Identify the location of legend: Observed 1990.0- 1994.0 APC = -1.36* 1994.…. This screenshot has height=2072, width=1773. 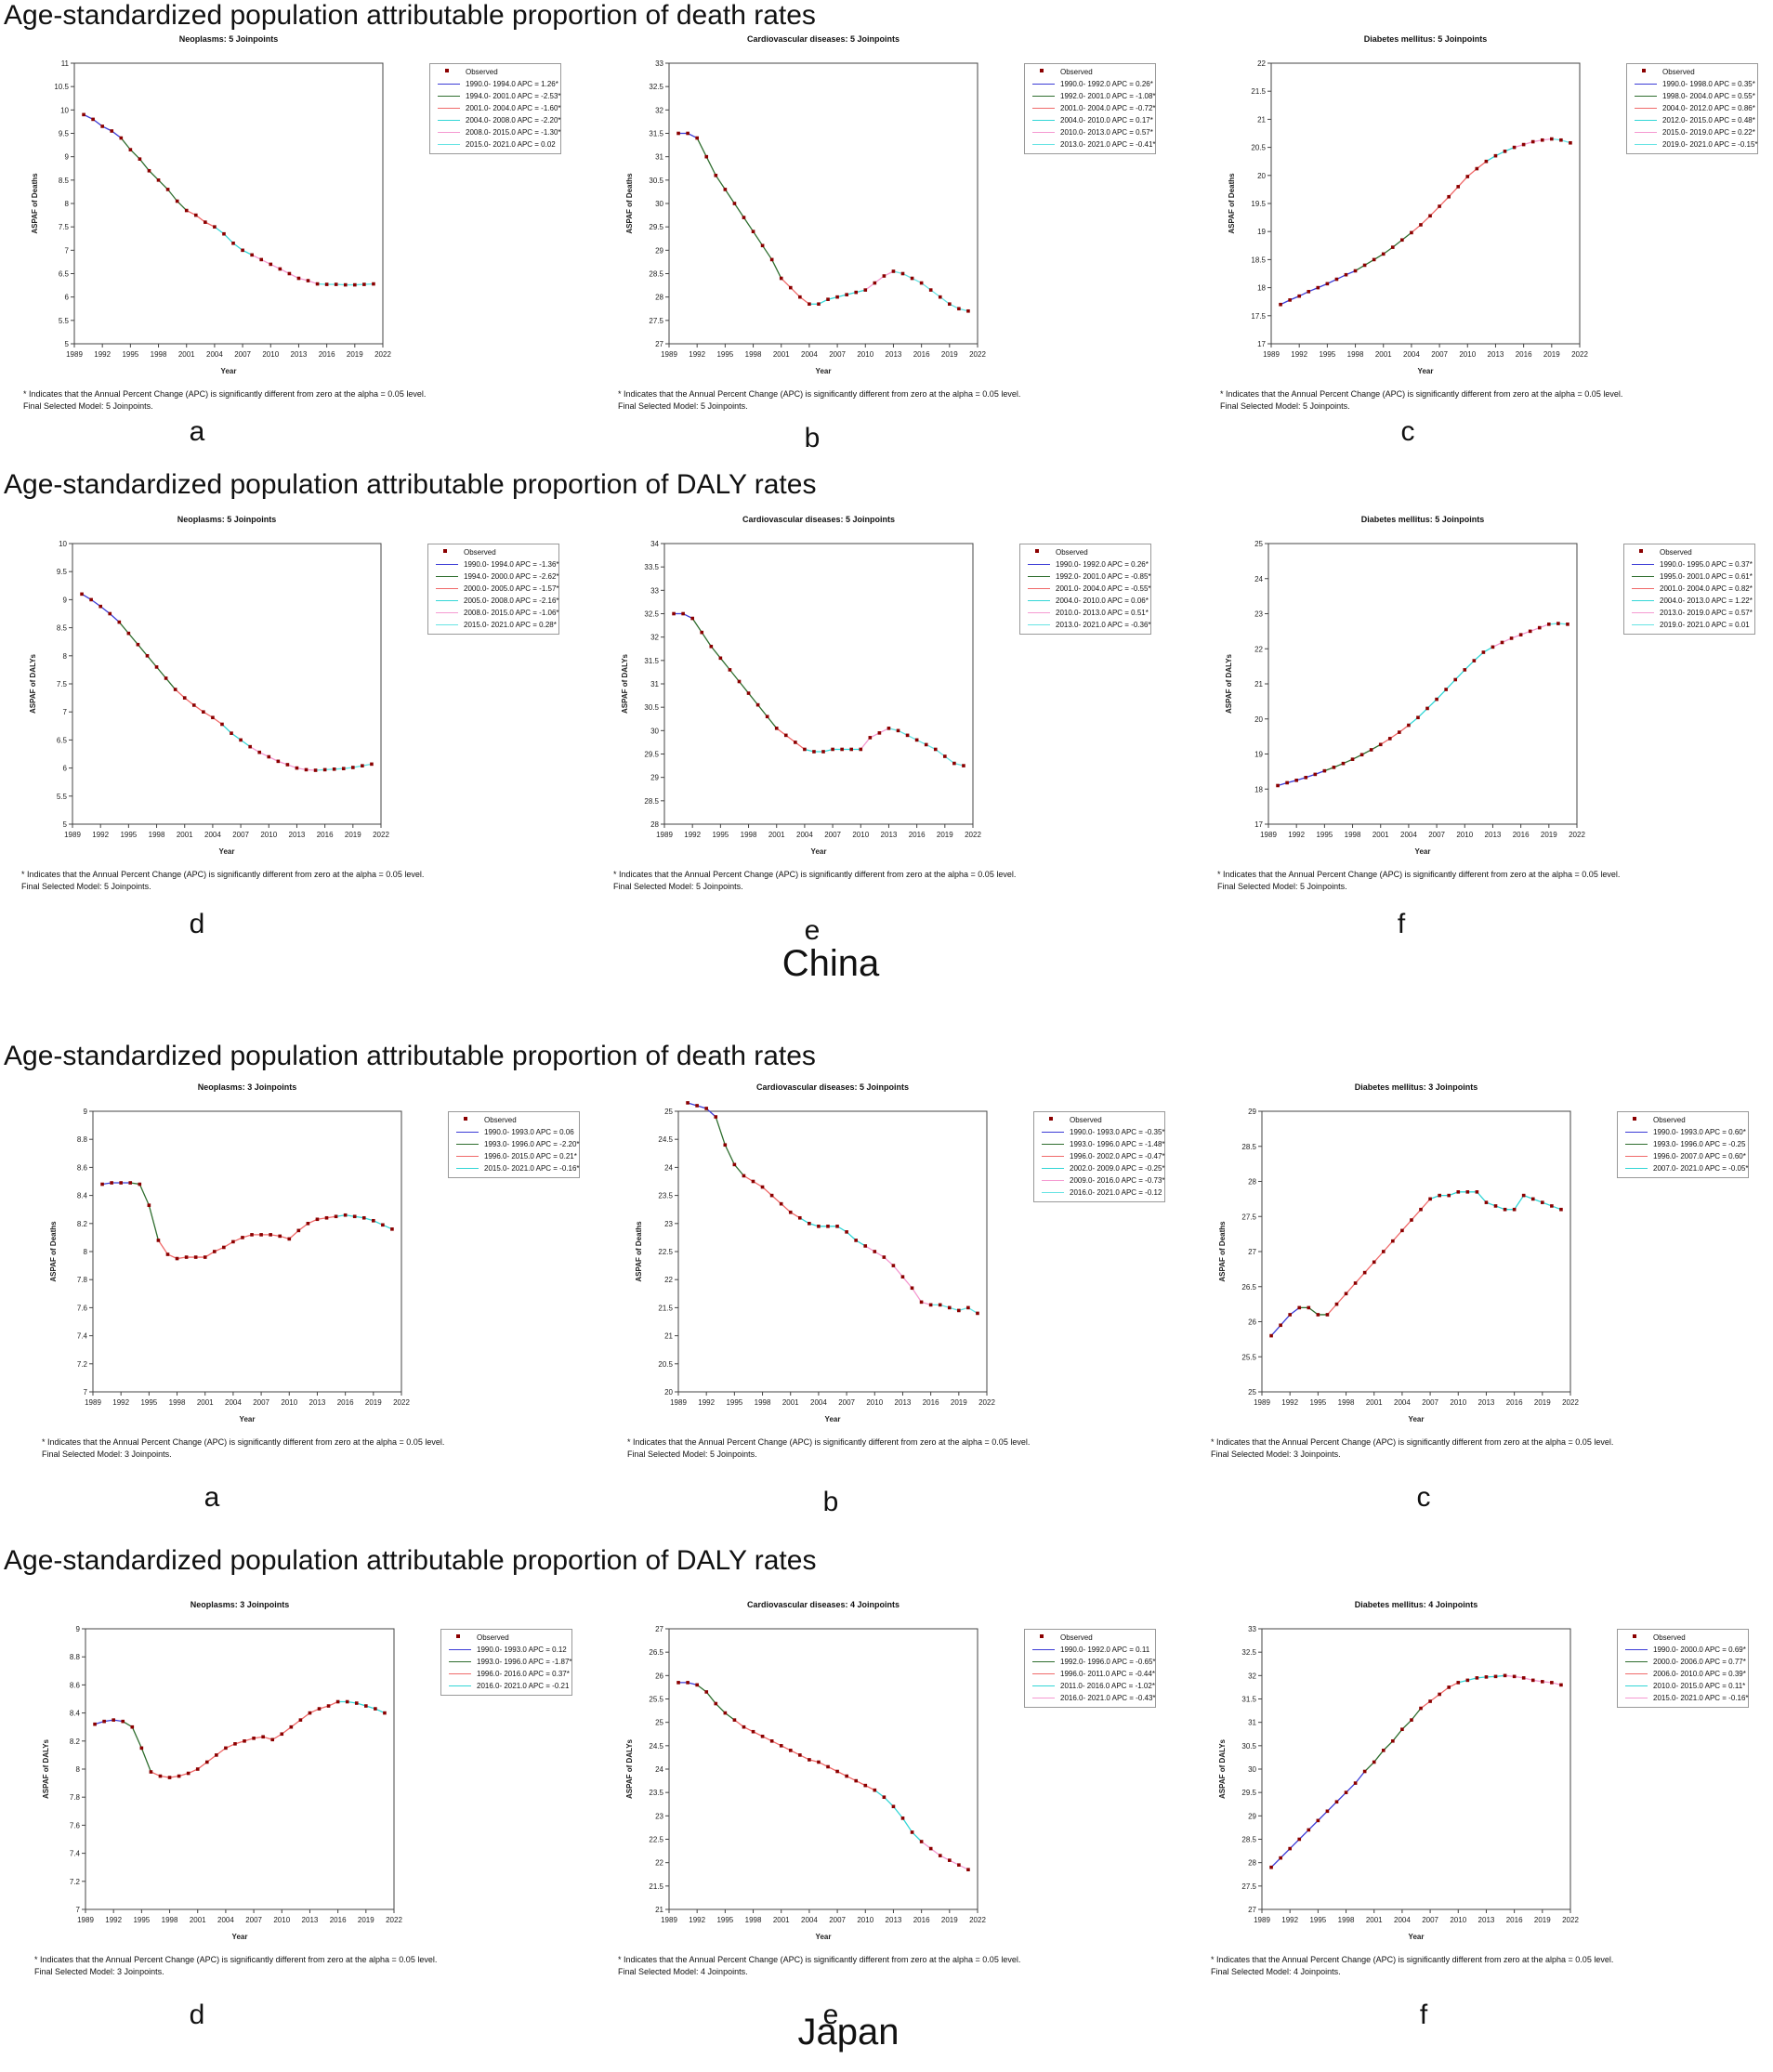
(493, 589).